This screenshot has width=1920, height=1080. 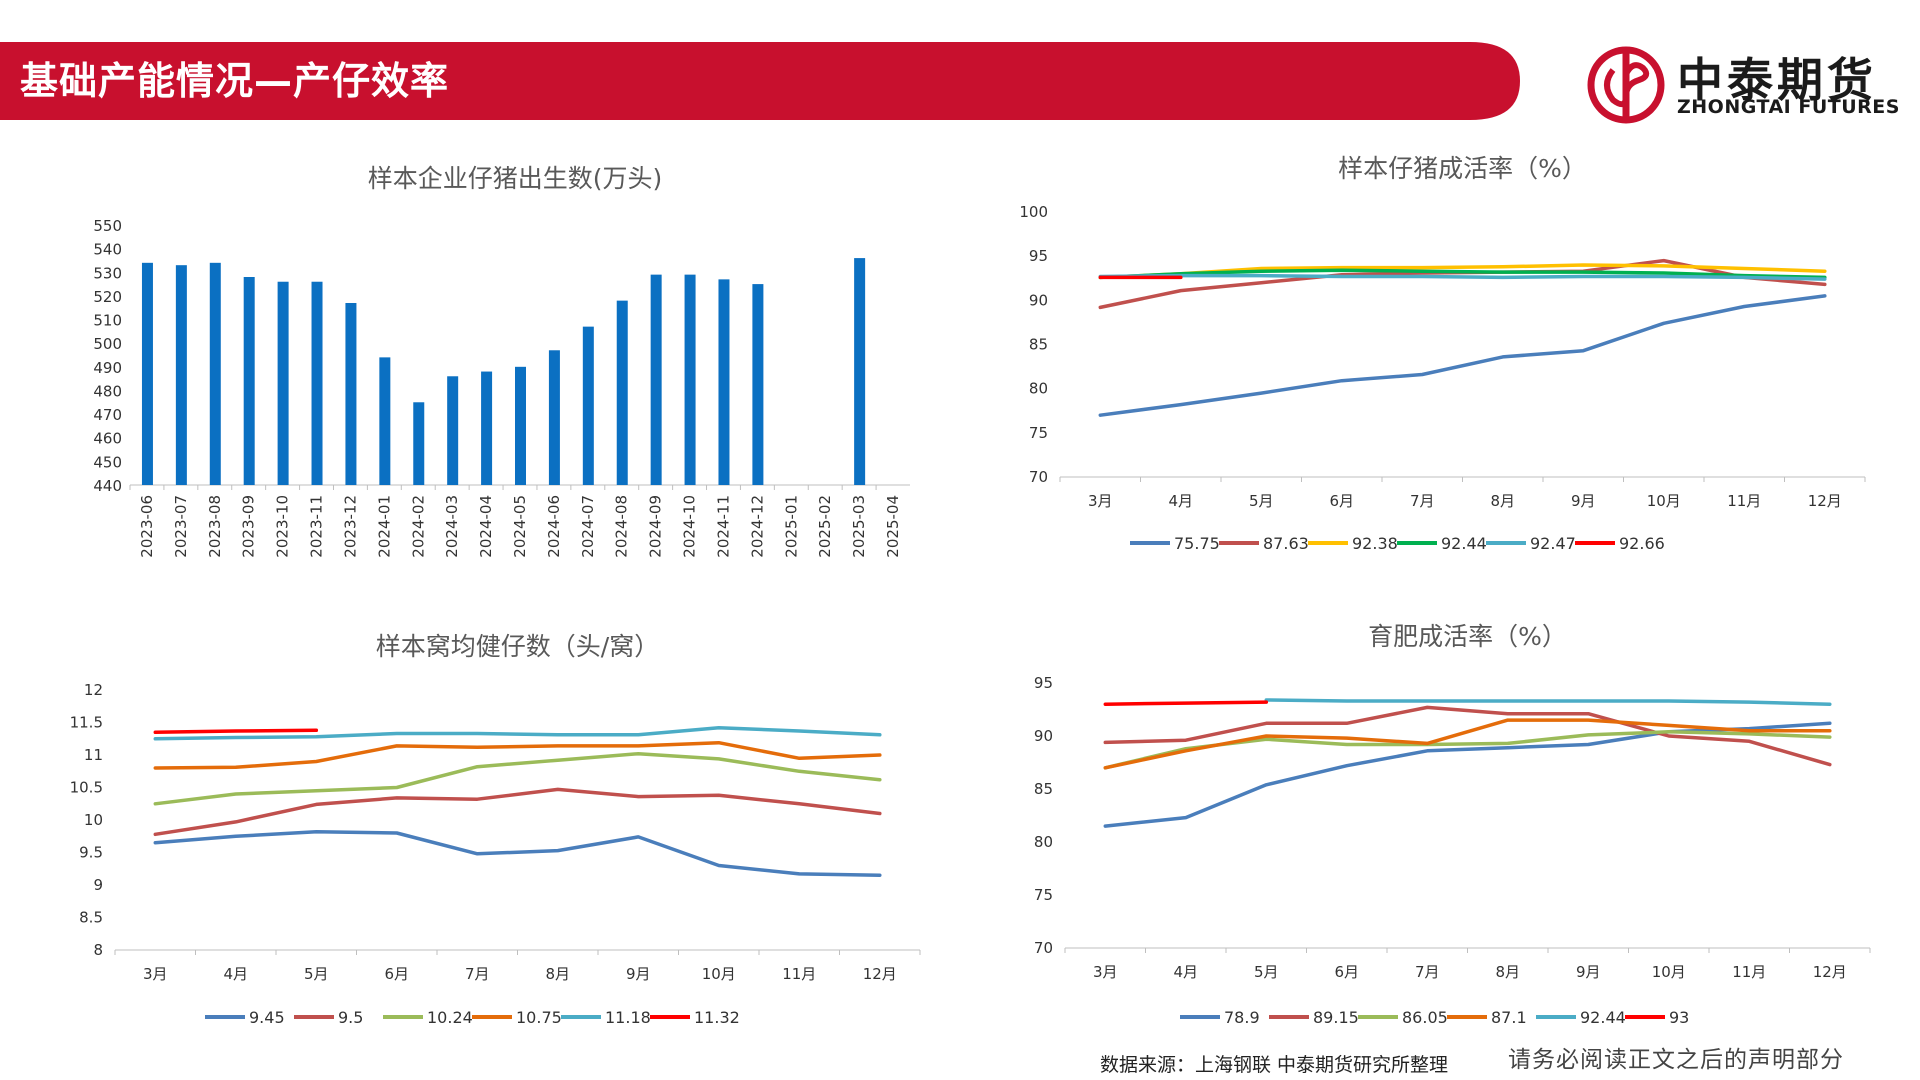 What do you see at coordinates (554, 526) in the screenshot?
I see `x-tick-label: 2024-06` at bounding box center [554, 526].